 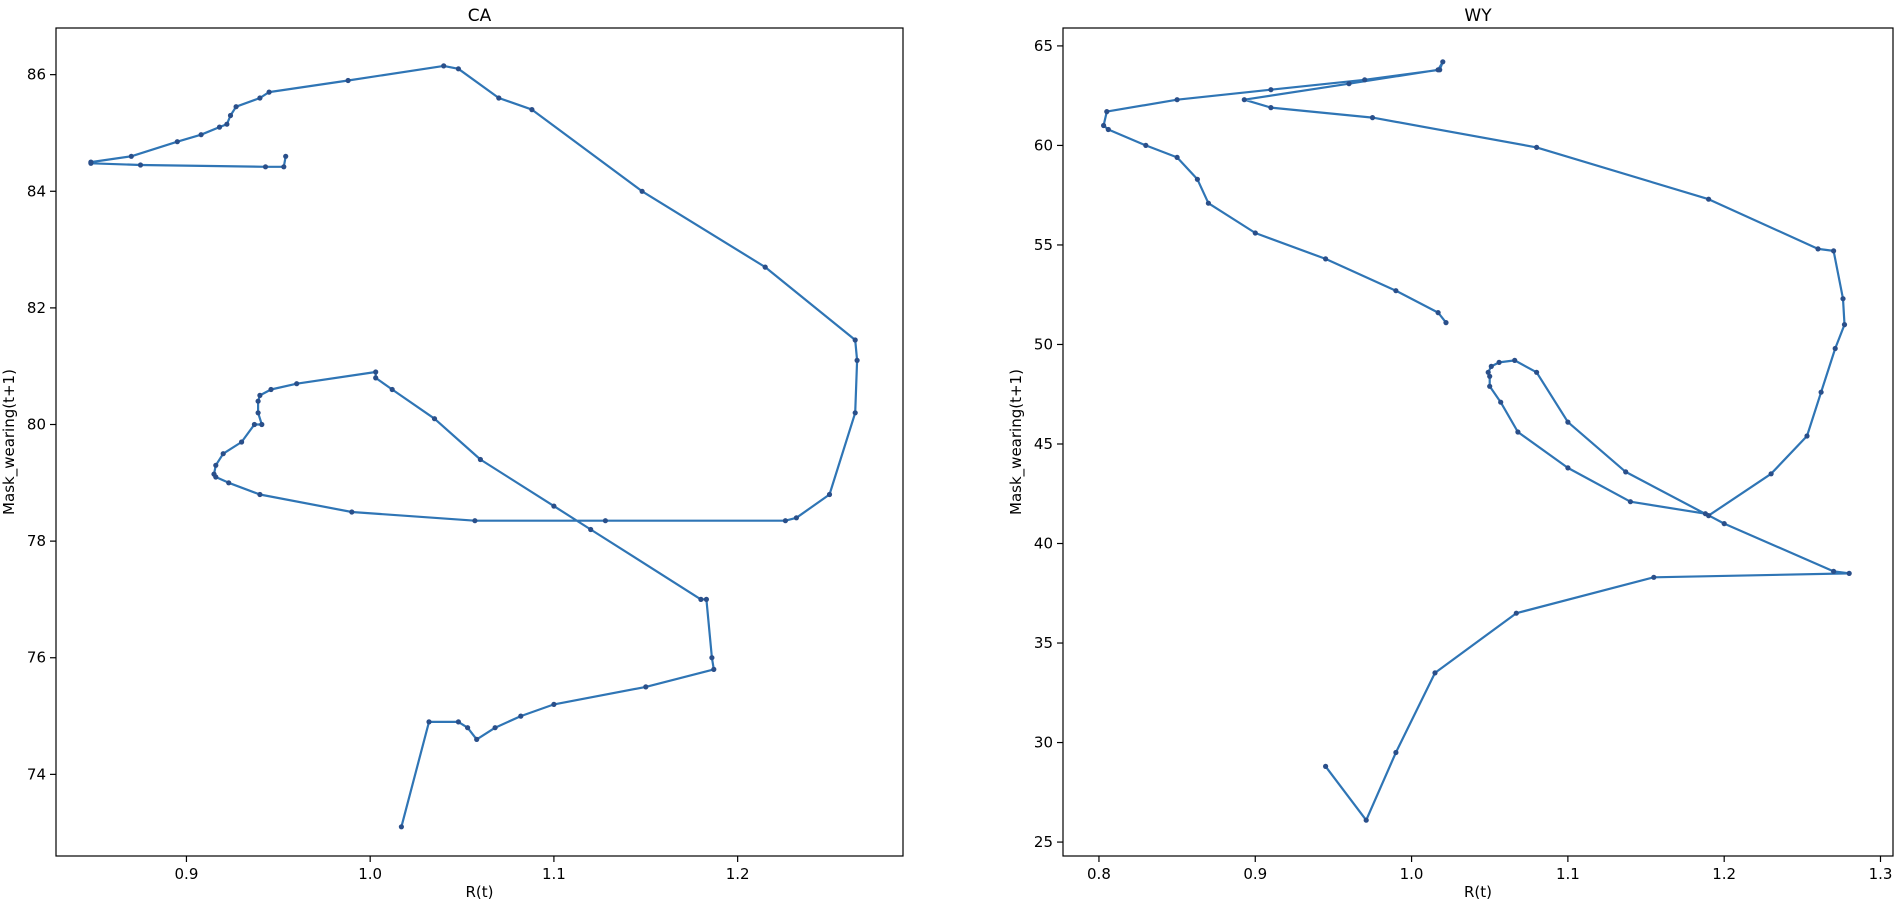 I want to click on ca-x-tick-label: 1.0, so click(x=370, y=874).